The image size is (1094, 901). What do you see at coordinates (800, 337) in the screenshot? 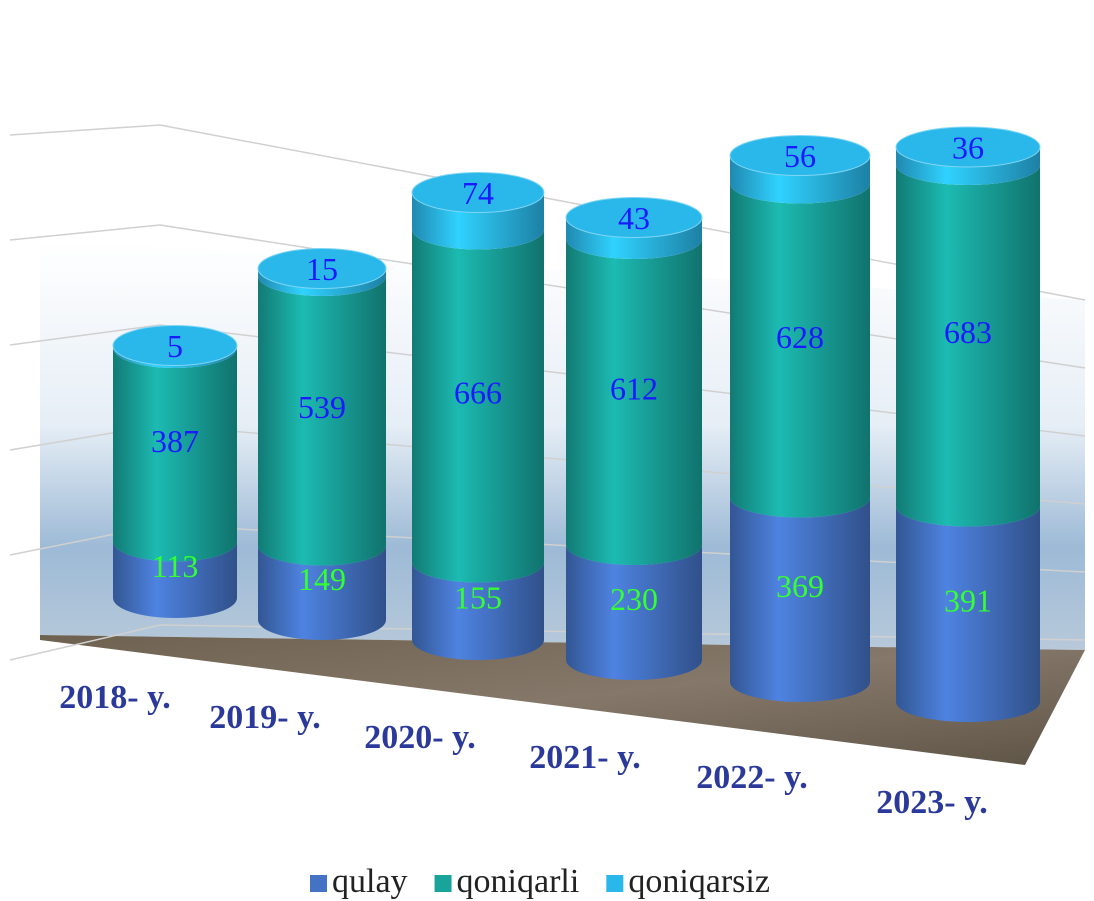
I see `data-label: 628` at bounding box center [800, 337].